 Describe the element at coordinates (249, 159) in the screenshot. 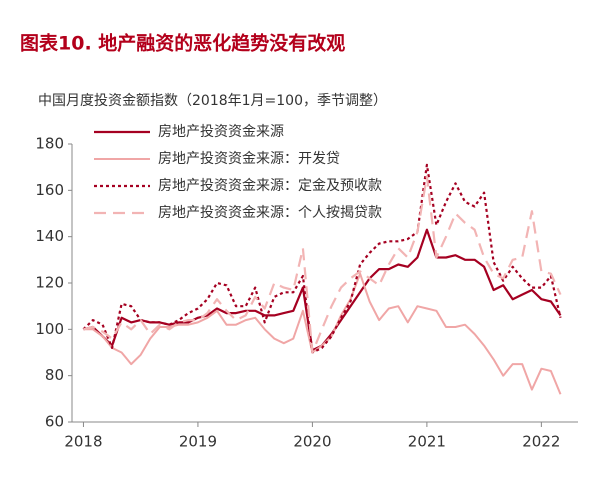

I see `legend-label: 房地产投资资金来源：开发贷` at that location.